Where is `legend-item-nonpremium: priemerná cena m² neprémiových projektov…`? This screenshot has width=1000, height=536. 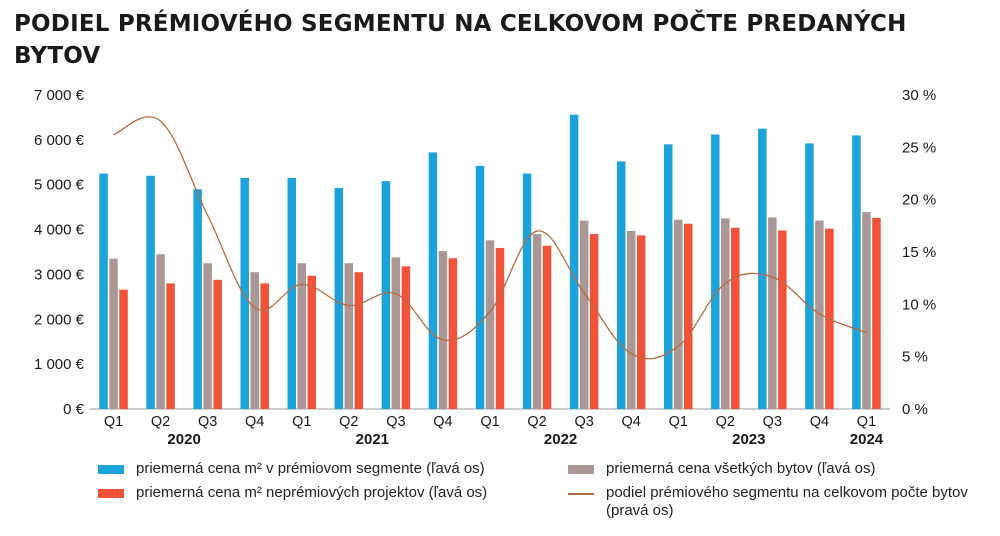 legend-item-nonpremium: priemerná cena m² neprémiových projektov… is located at coordinates (292, 493).